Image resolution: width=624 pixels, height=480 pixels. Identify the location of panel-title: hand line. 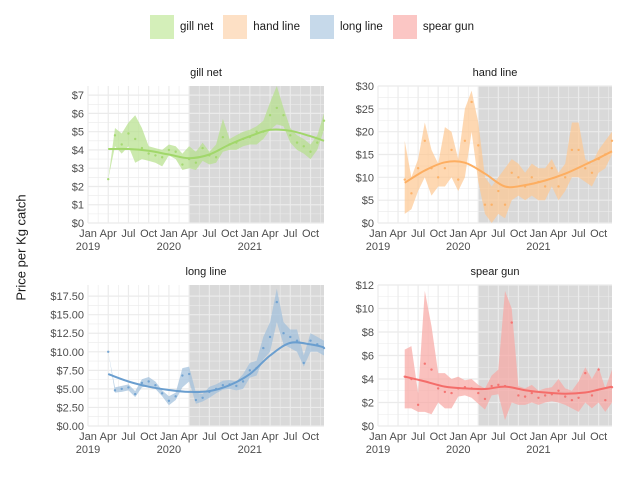
(495, 73).